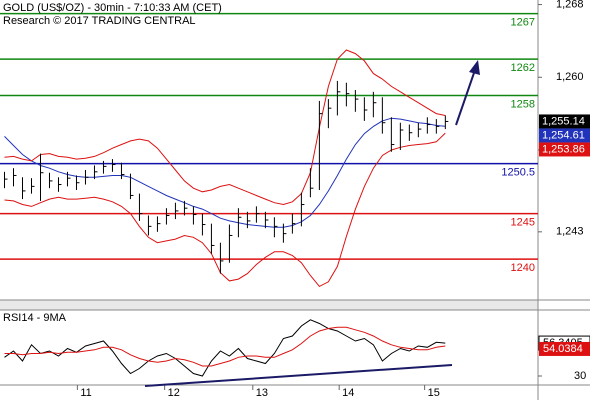 Image resolution: width=590 pixels, height=400 pixels. What do you see at coordinates (348, 393) in the screenshot?
I see `x-tick-label: 14` at bounding box center [348, 393].